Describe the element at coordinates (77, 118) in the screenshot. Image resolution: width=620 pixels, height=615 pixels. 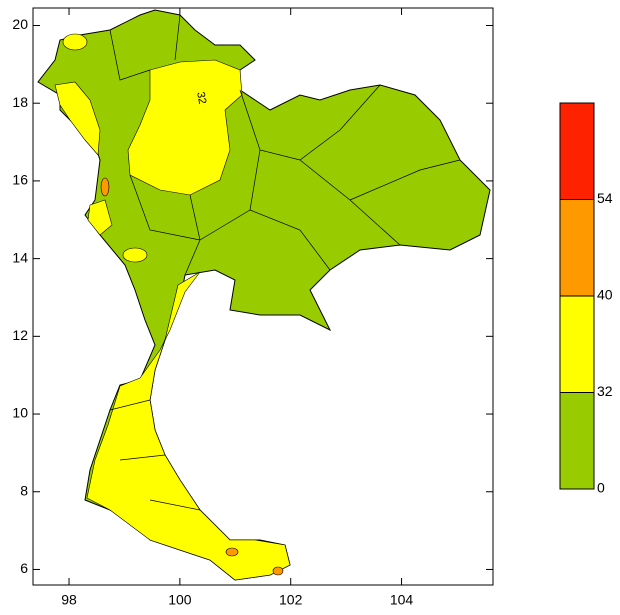
I see `land-yellow-west` at that location.